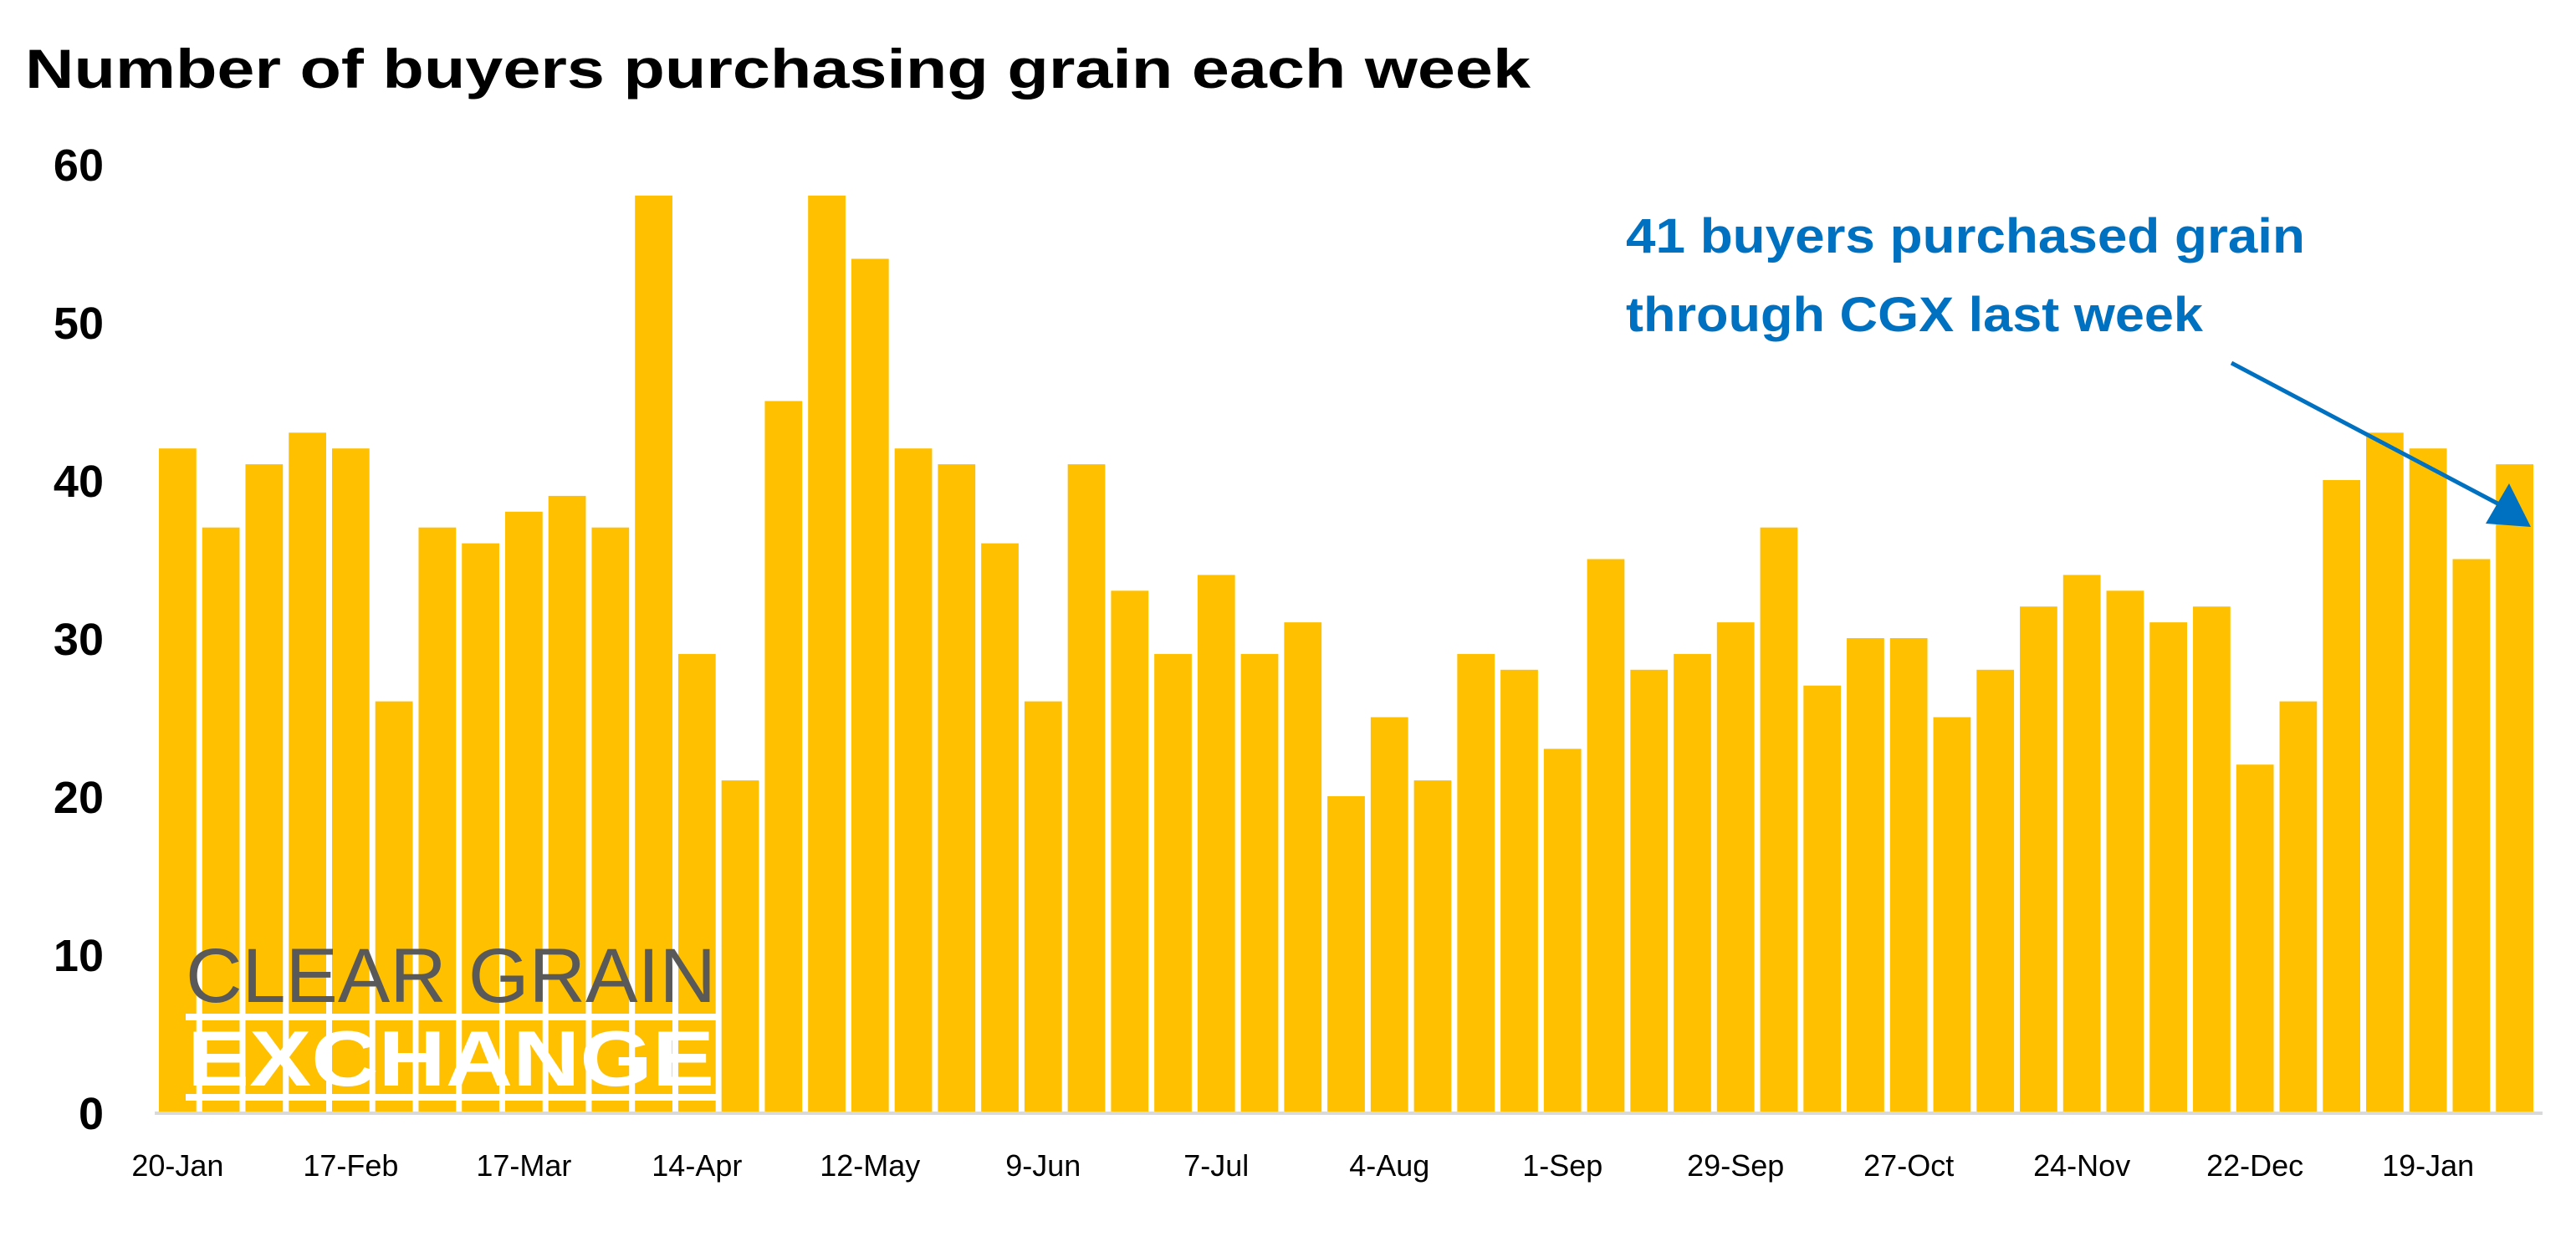 The width and height of the screenshot is (2576, 1242). Describe the element at coordinates (450, 1058) in the screenshot. I see `logo-line2: EXCHANGE` at that location.